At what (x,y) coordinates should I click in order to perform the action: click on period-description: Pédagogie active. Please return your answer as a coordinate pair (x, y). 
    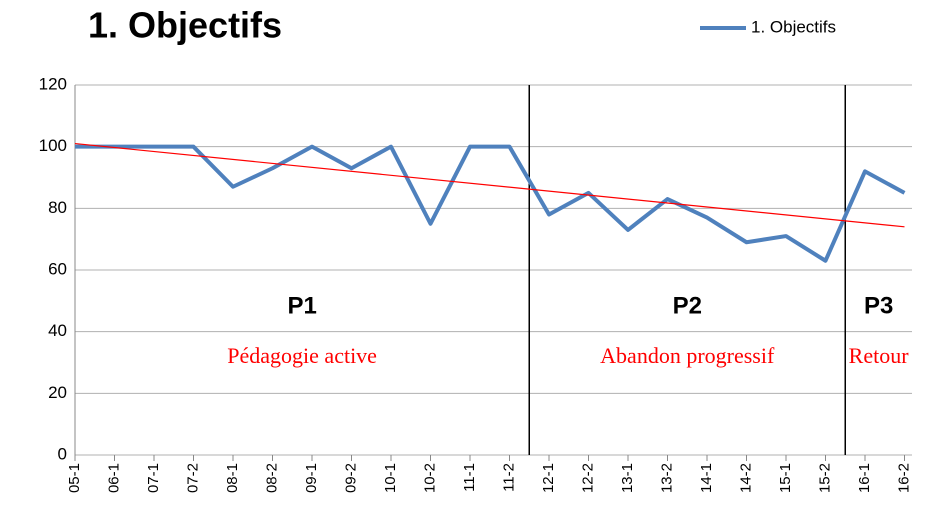
    Looking at the image, I should click on (302, 355).